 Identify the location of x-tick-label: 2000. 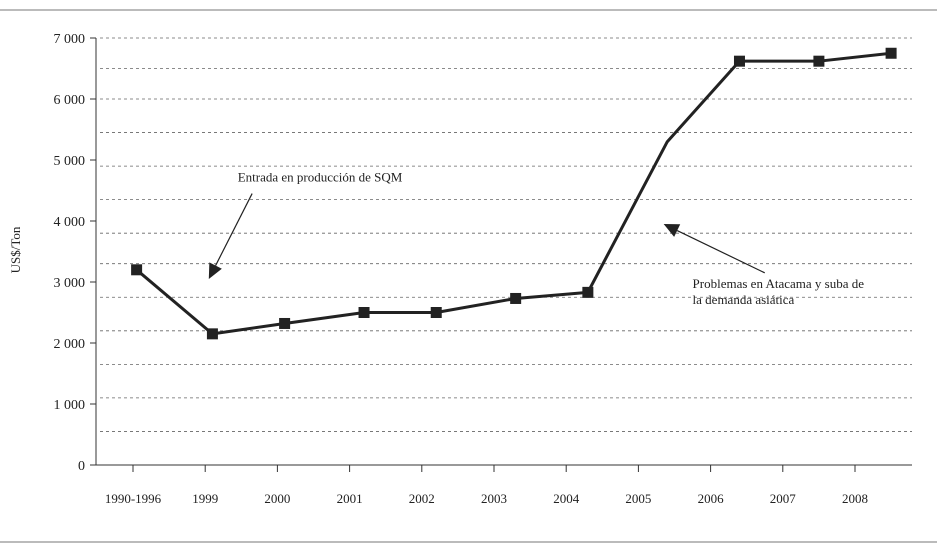
(277, 498).